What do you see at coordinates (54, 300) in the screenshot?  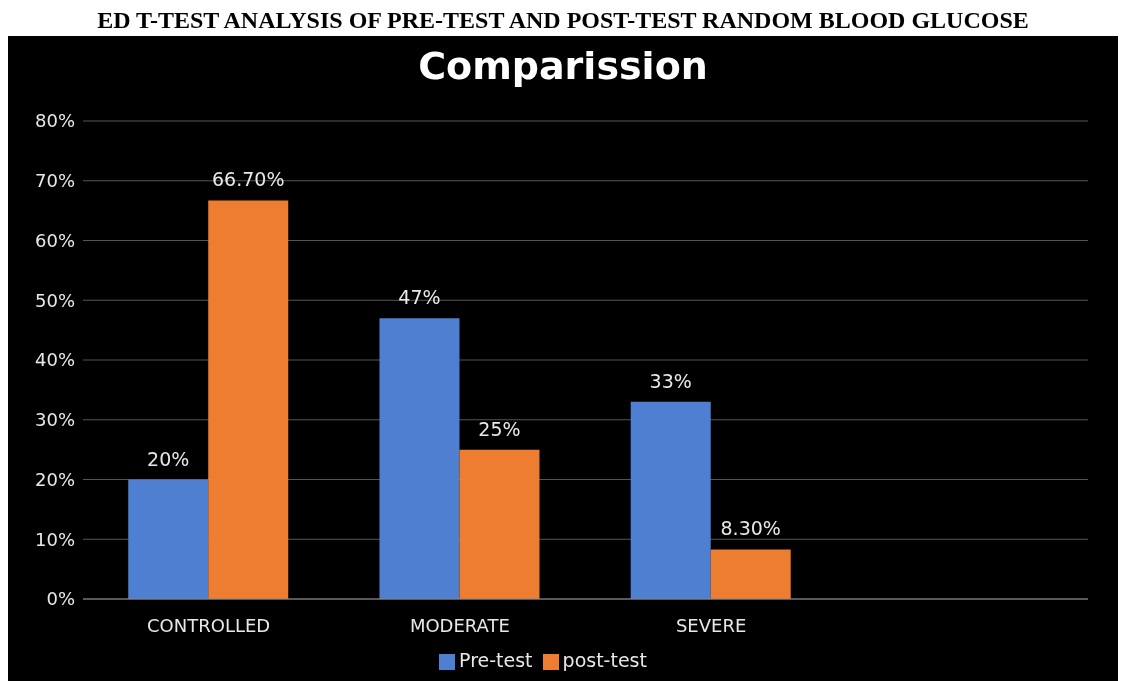 I see `y-tick-label: 50%` at bounding box center [54, 300].